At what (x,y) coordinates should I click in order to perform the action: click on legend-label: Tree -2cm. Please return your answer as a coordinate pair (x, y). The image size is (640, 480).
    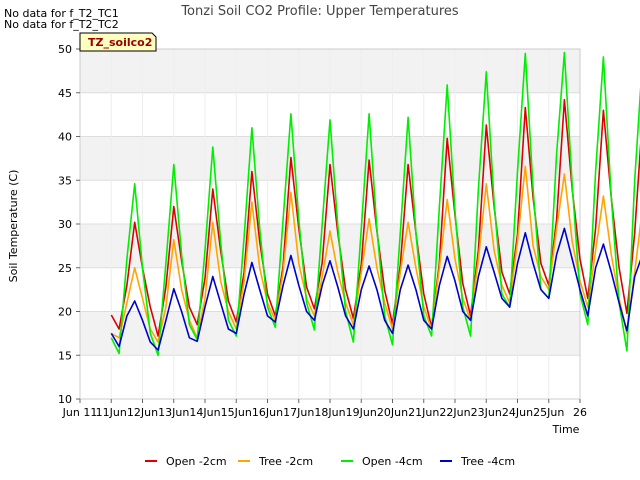
    Looking at the image, I should click on (285, 461).